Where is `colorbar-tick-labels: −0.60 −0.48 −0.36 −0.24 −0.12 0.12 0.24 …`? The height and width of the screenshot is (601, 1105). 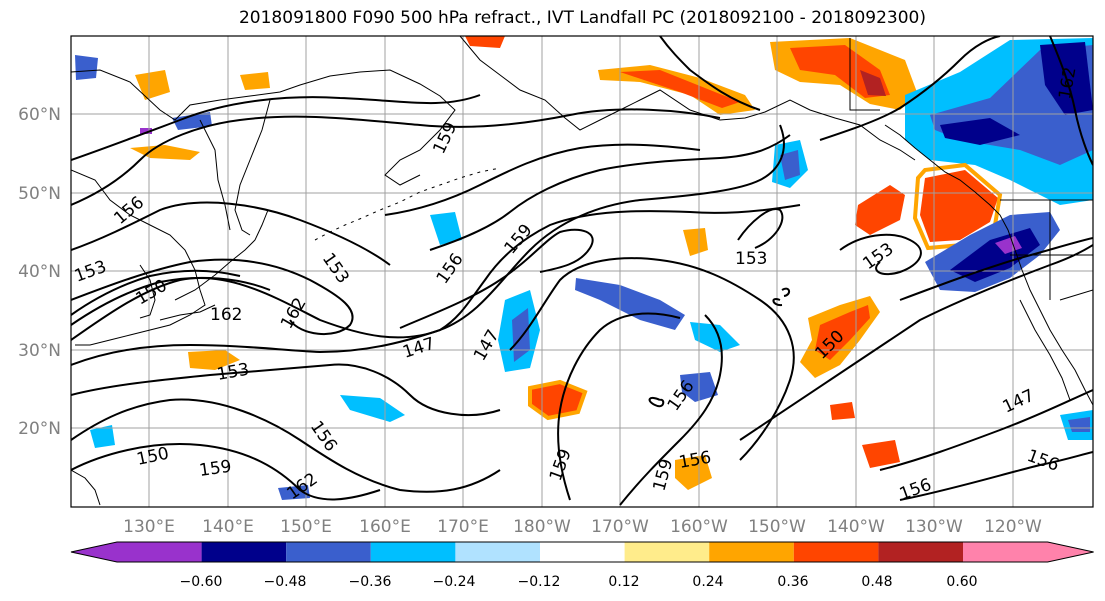 colorbar-tick-labels: −0.60 −0.48 −0.36 −0.24 −0.12 0.12 0.24 … is located at coordinates (579, 582).